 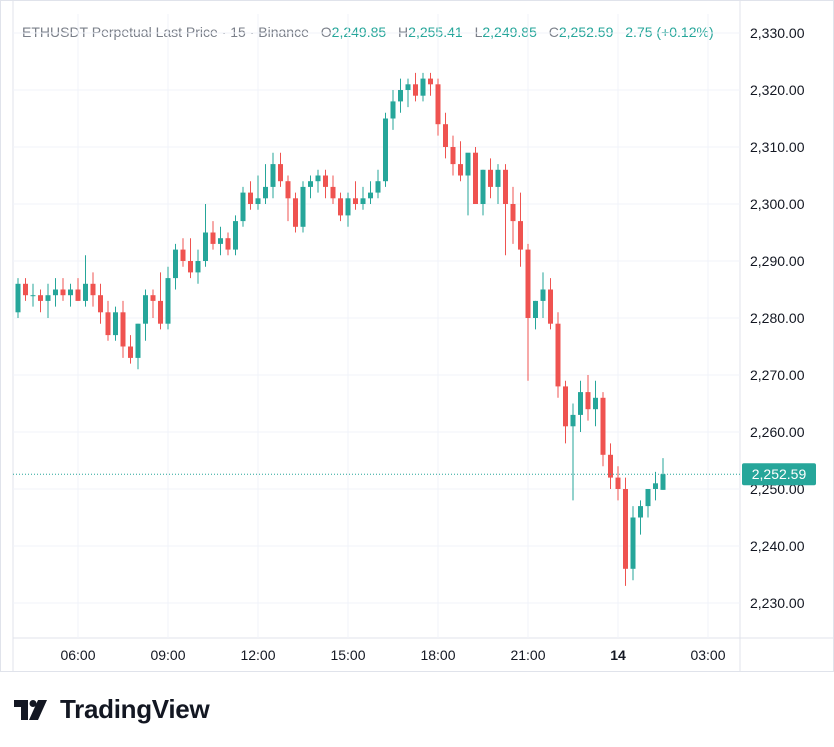 I want to click on y-tick-label: 2,270.00, so click(x=777, y=375).